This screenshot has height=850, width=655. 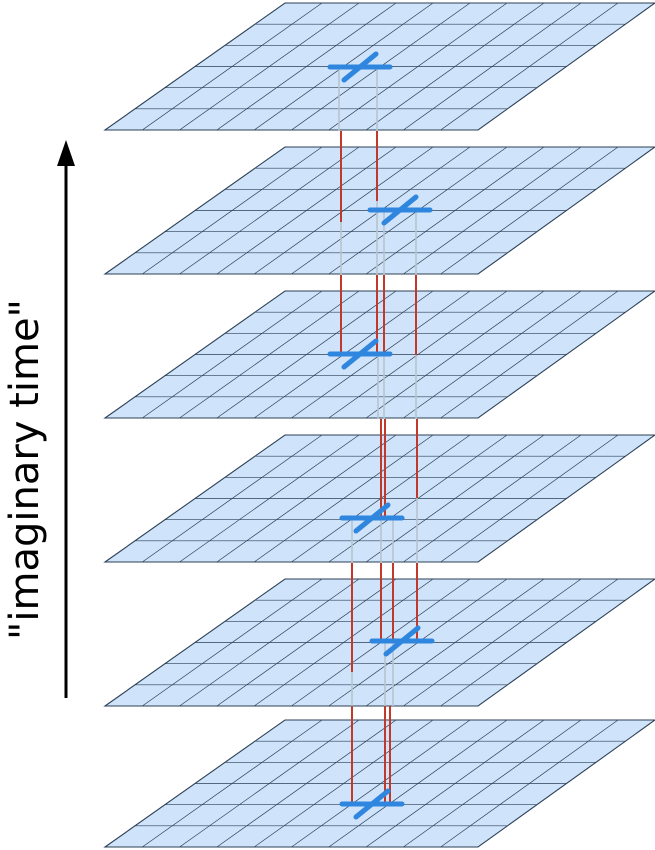 What do you see at coordinates (25, 469) in the screenshot?
I see `time-axis-label: "imaginary time"` at bounding box center [25, 469].